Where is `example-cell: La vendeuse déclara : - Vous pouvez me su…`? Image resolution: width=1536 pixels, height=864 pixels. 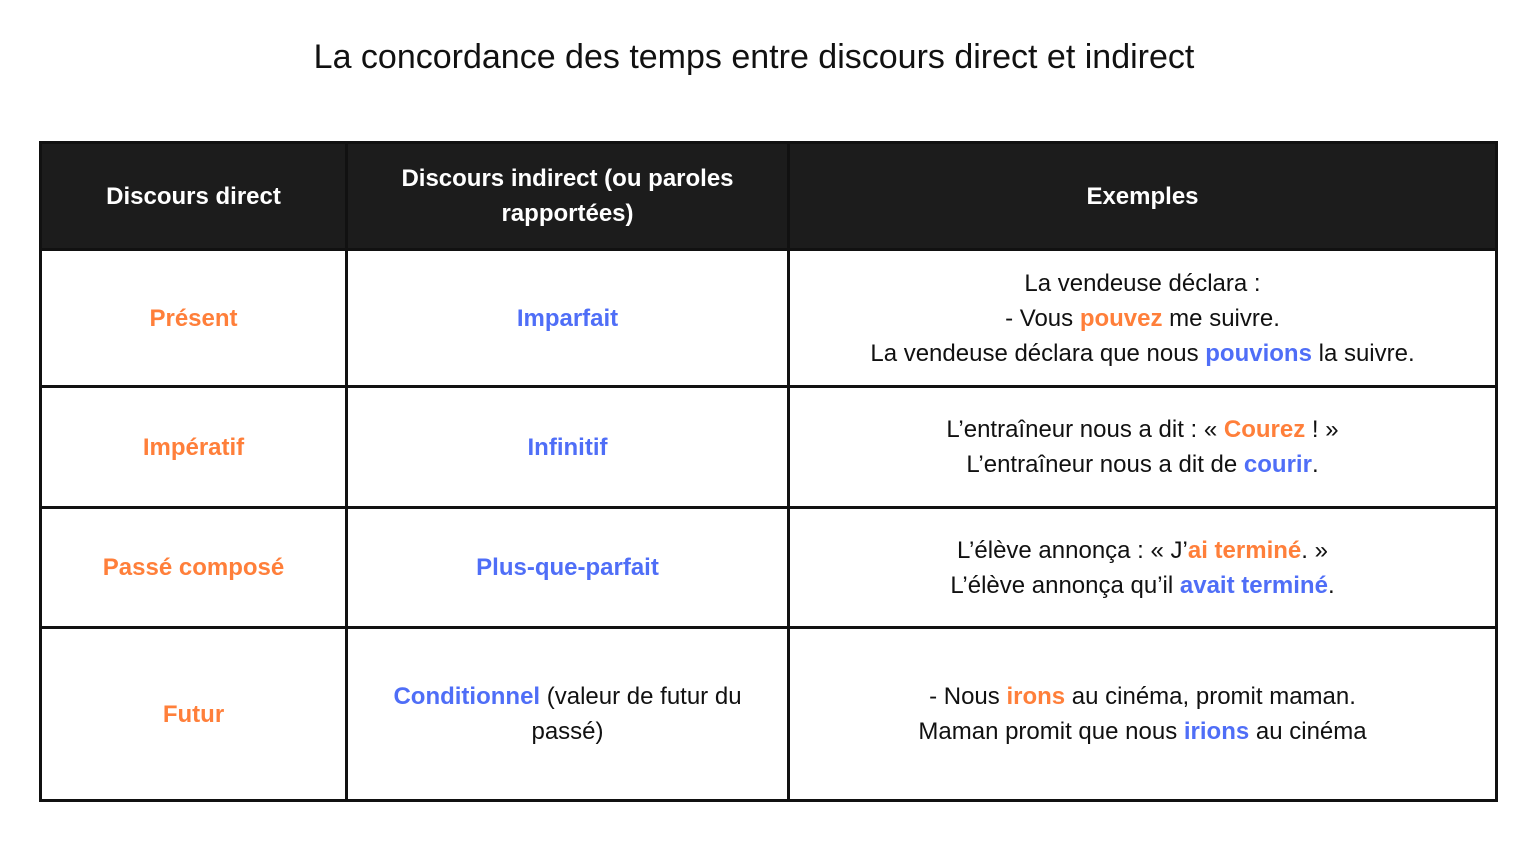 example-cell: La vendeuse déclara : - Vous pouvez me su… is located at coordinates (1142, 318).